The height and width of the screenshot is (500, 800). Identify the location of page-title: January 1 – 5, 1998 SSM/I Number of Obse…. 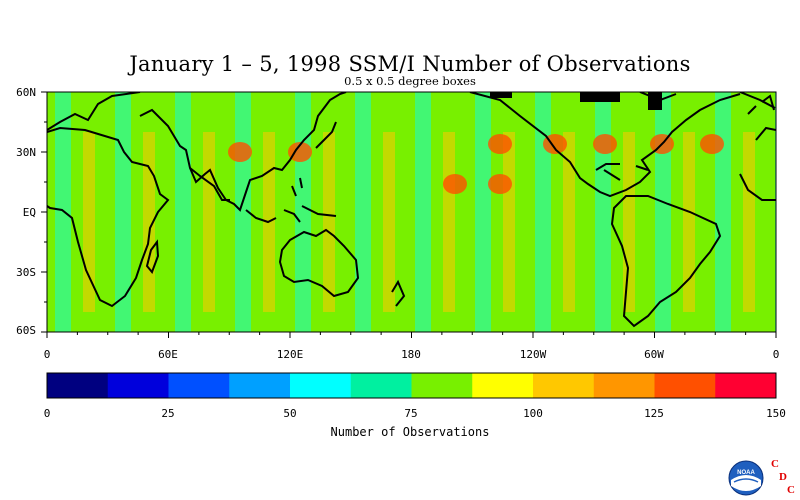
(410, 64).